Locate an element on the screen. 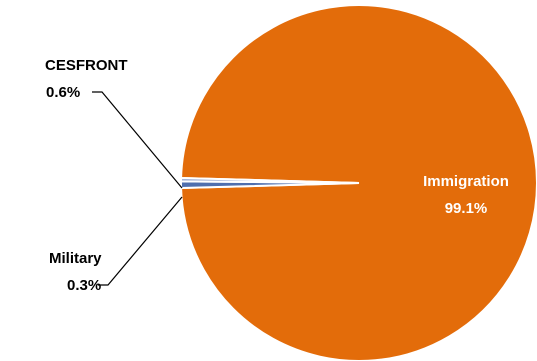 This screenshot has height=361, width=537. slice-label-military: Military is located at coordinates (75, 258).